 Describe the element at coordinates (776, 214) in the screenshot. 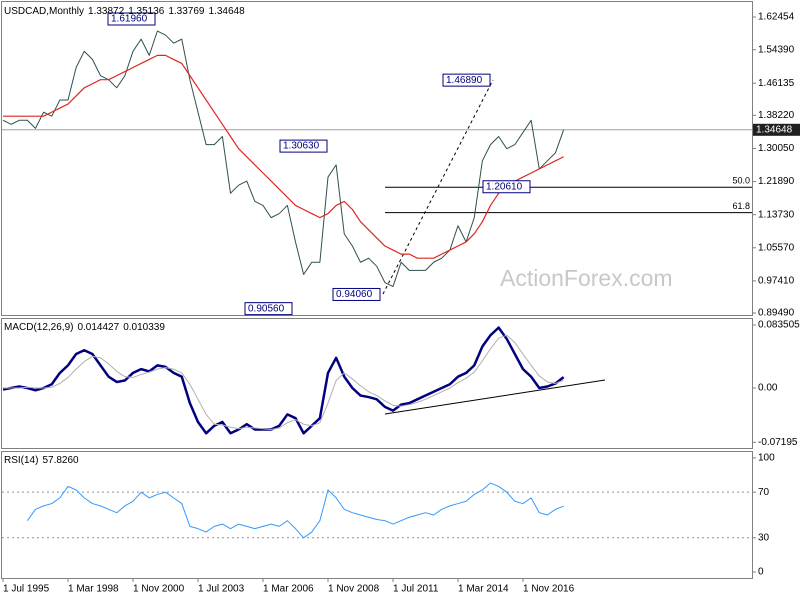

I see `y-tick-label: 1.13730` at that location.